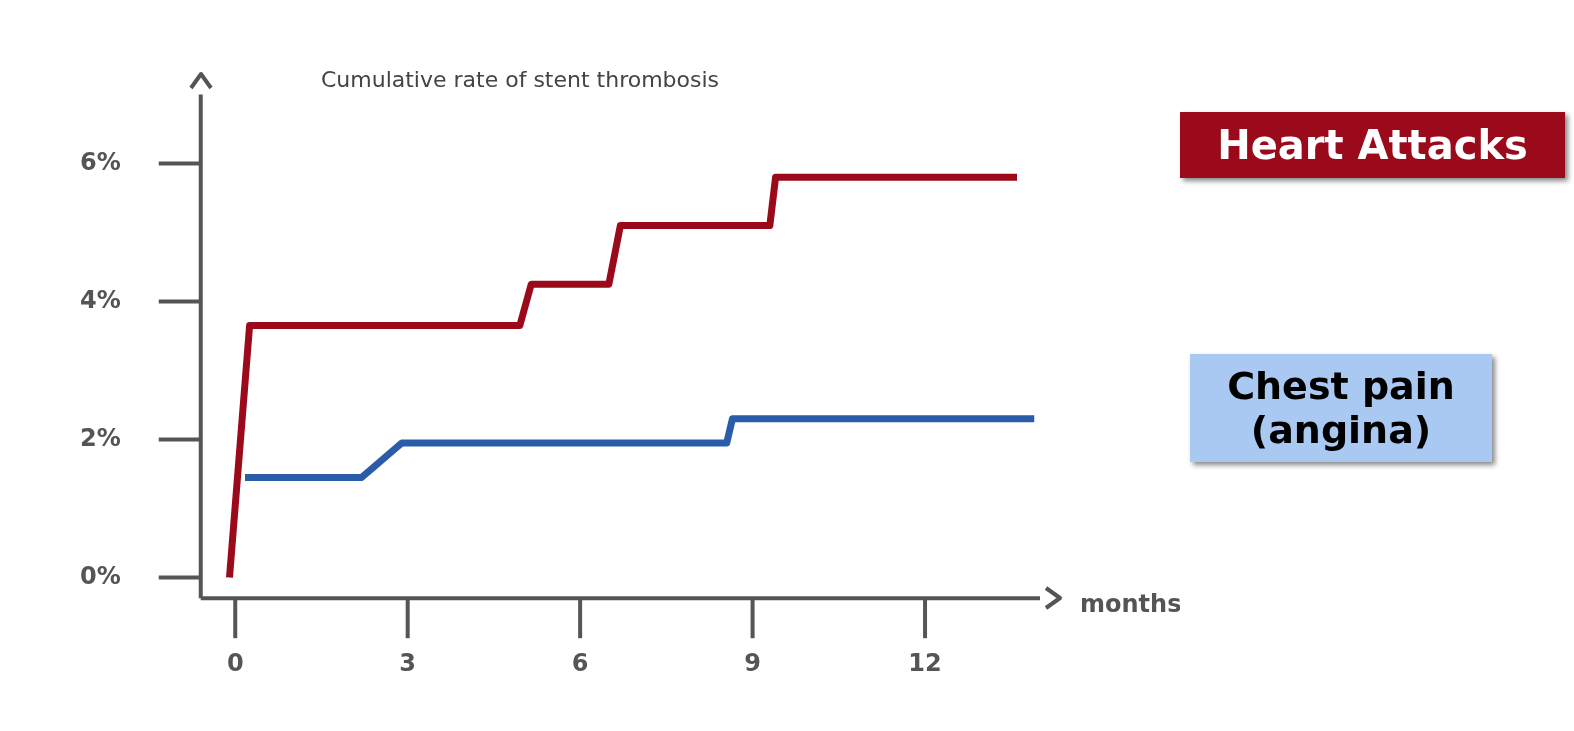  What do you see at coordinates (408, 662) in the screenshot?
I see `x-tick-label: 3` at bounding box center [408, 662].